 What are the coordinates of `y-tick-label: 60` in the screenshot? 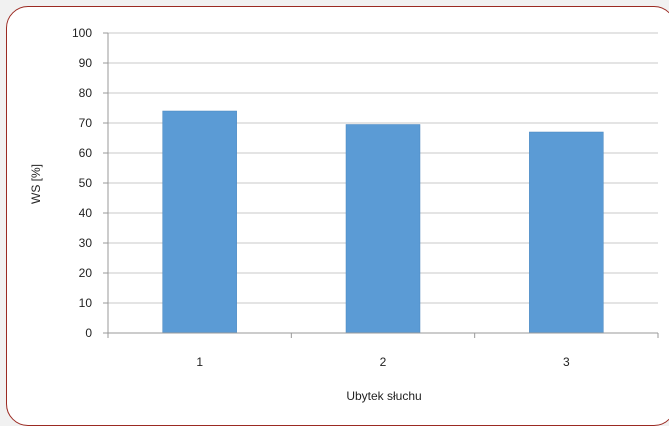 It's located at (86, 153).